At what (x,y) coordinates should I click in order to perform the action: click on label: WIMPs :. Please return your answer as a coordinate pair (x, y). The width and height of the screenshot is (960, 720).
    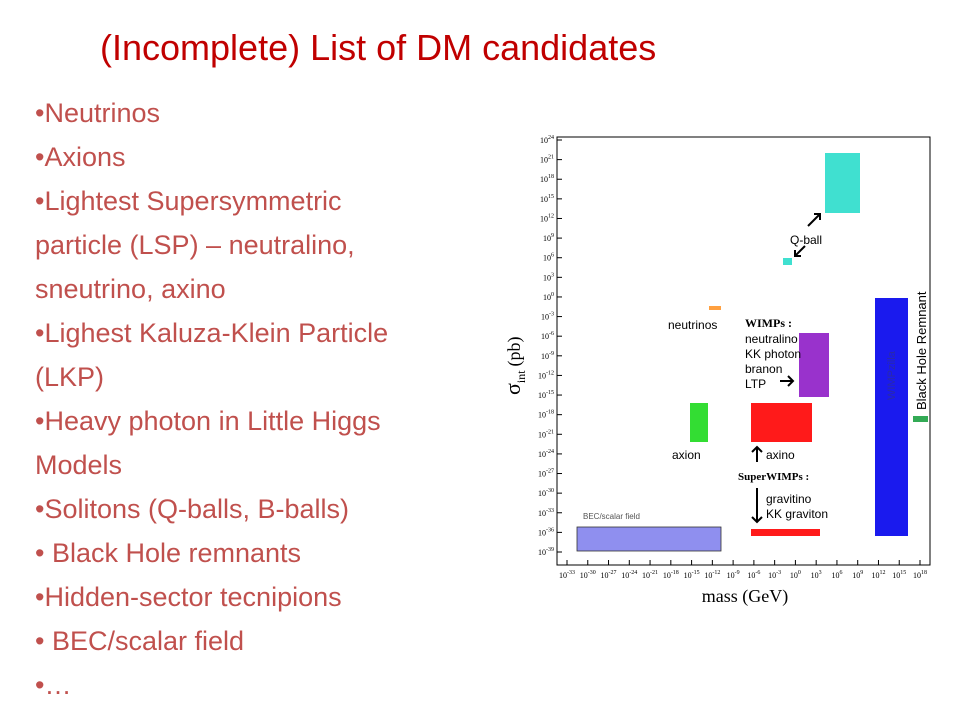
    Looking at the image, I should click on (768, 323).